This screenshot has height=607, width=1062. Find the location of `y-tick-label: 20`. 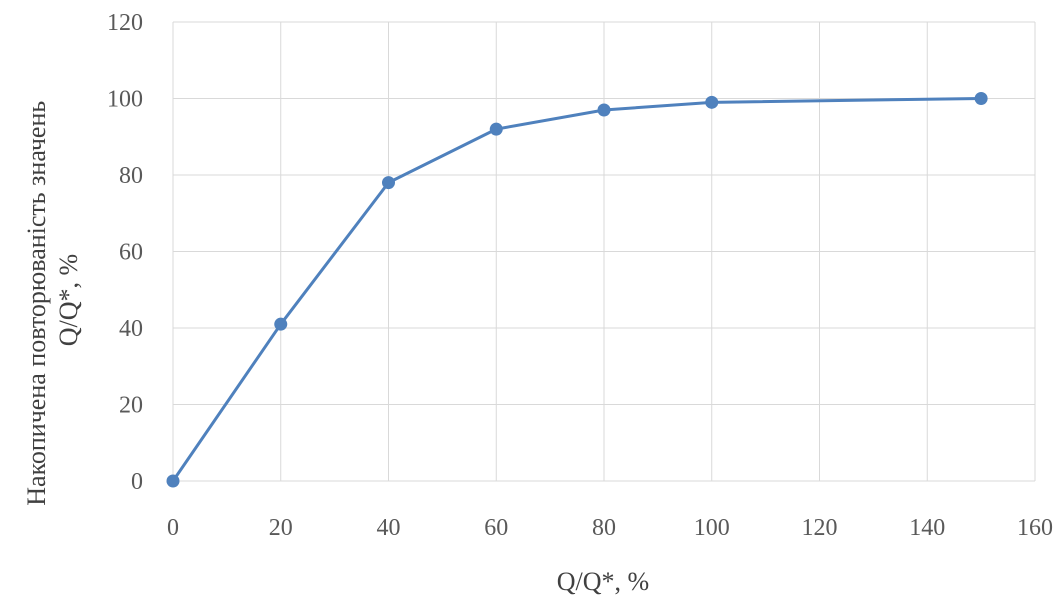

y-tick-label: 20 is located at coordinates (131, 406).